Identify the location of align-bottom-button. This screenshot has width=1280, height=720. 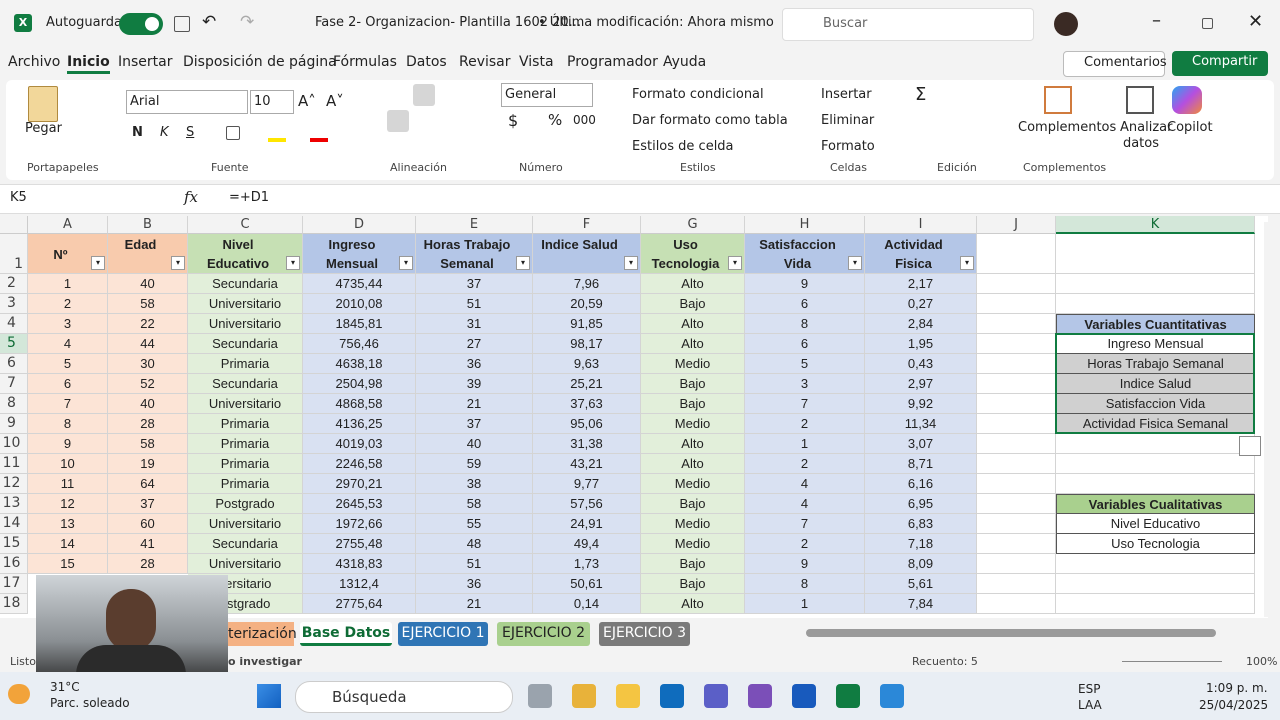
(424, 95).